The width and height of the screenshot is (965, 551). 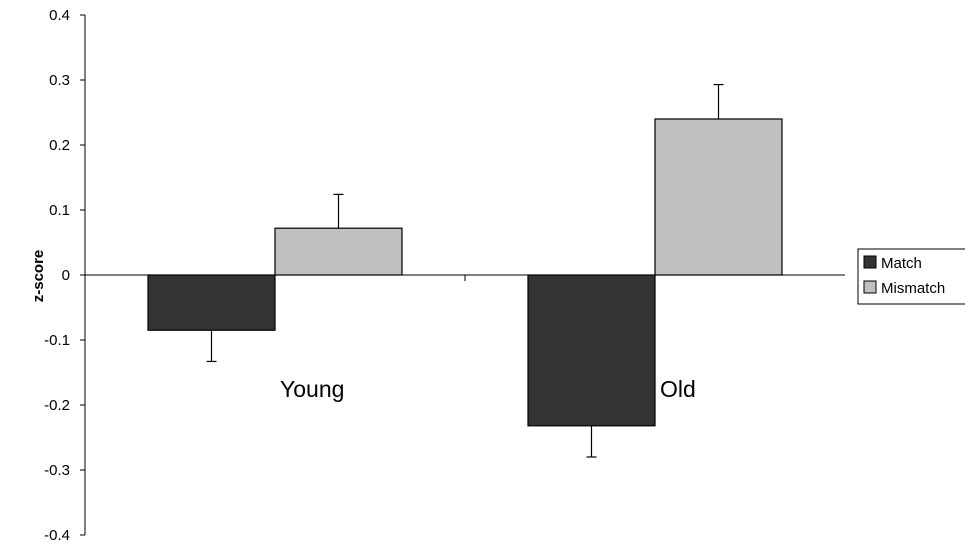 I want to click on y-tick-label: 0.2, so click(x=59, y=145).